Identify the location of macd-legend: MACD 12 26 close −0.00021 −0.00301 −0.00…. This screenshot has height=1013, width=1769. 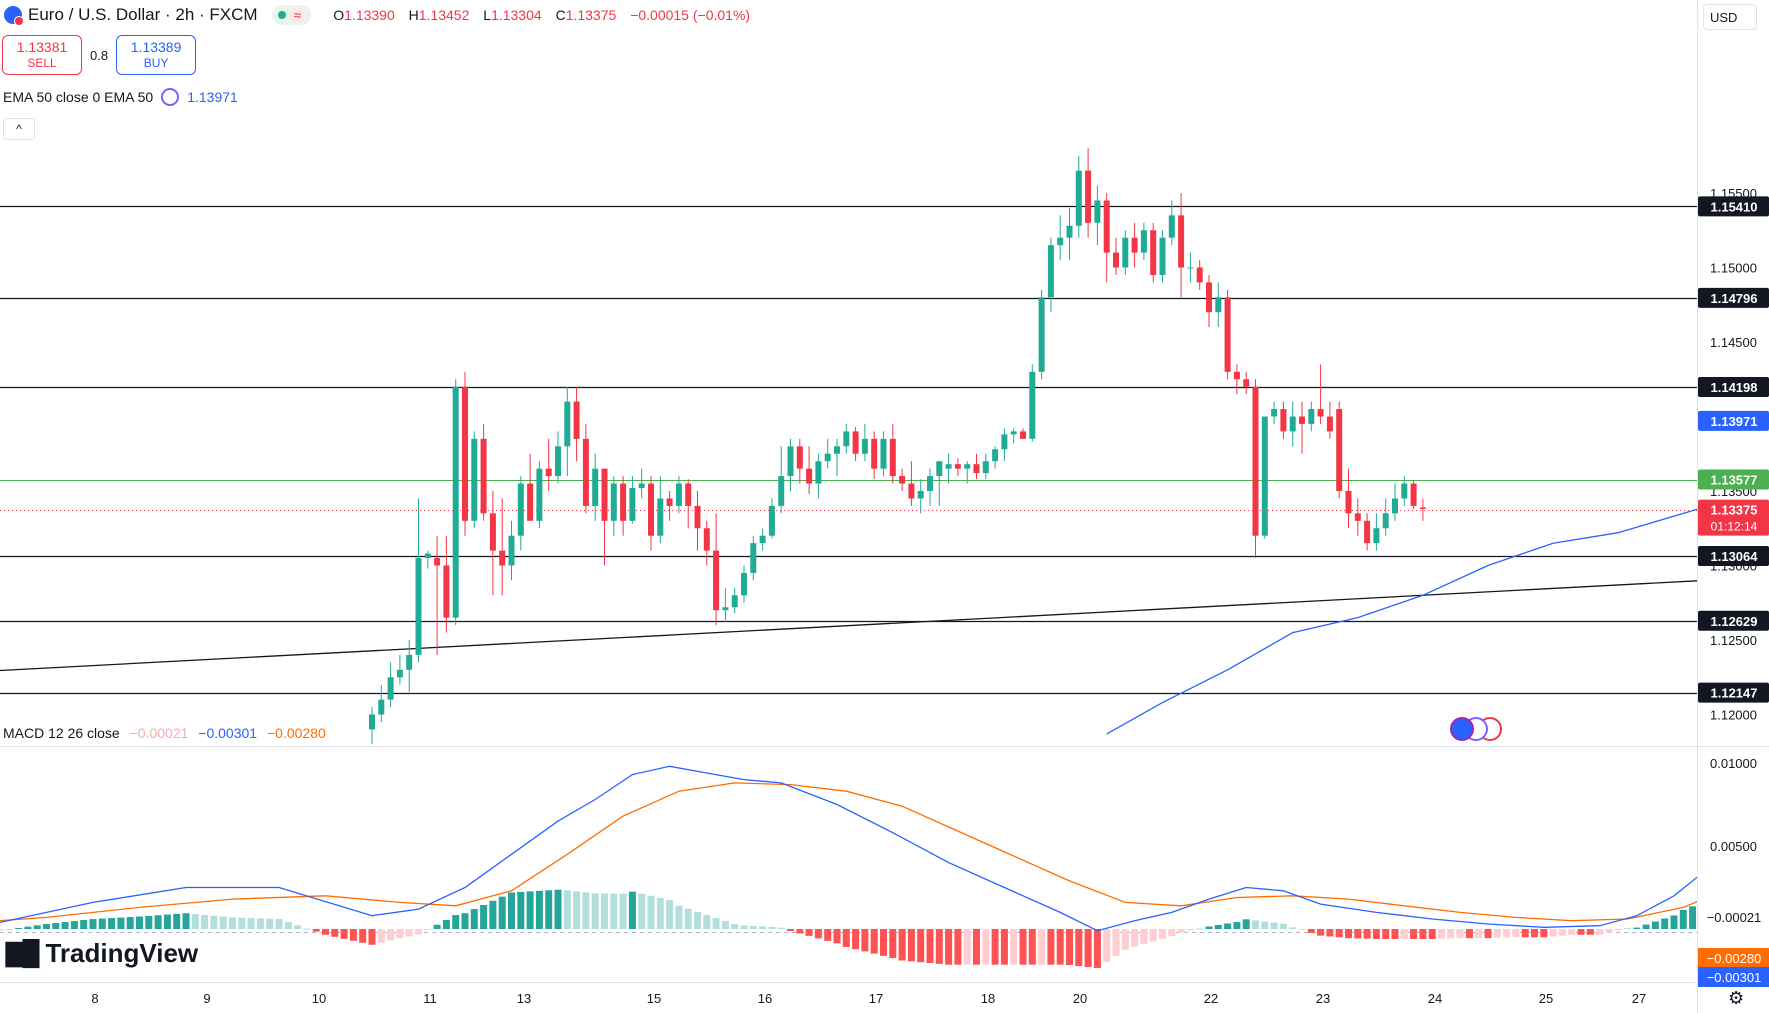
(164, 733).